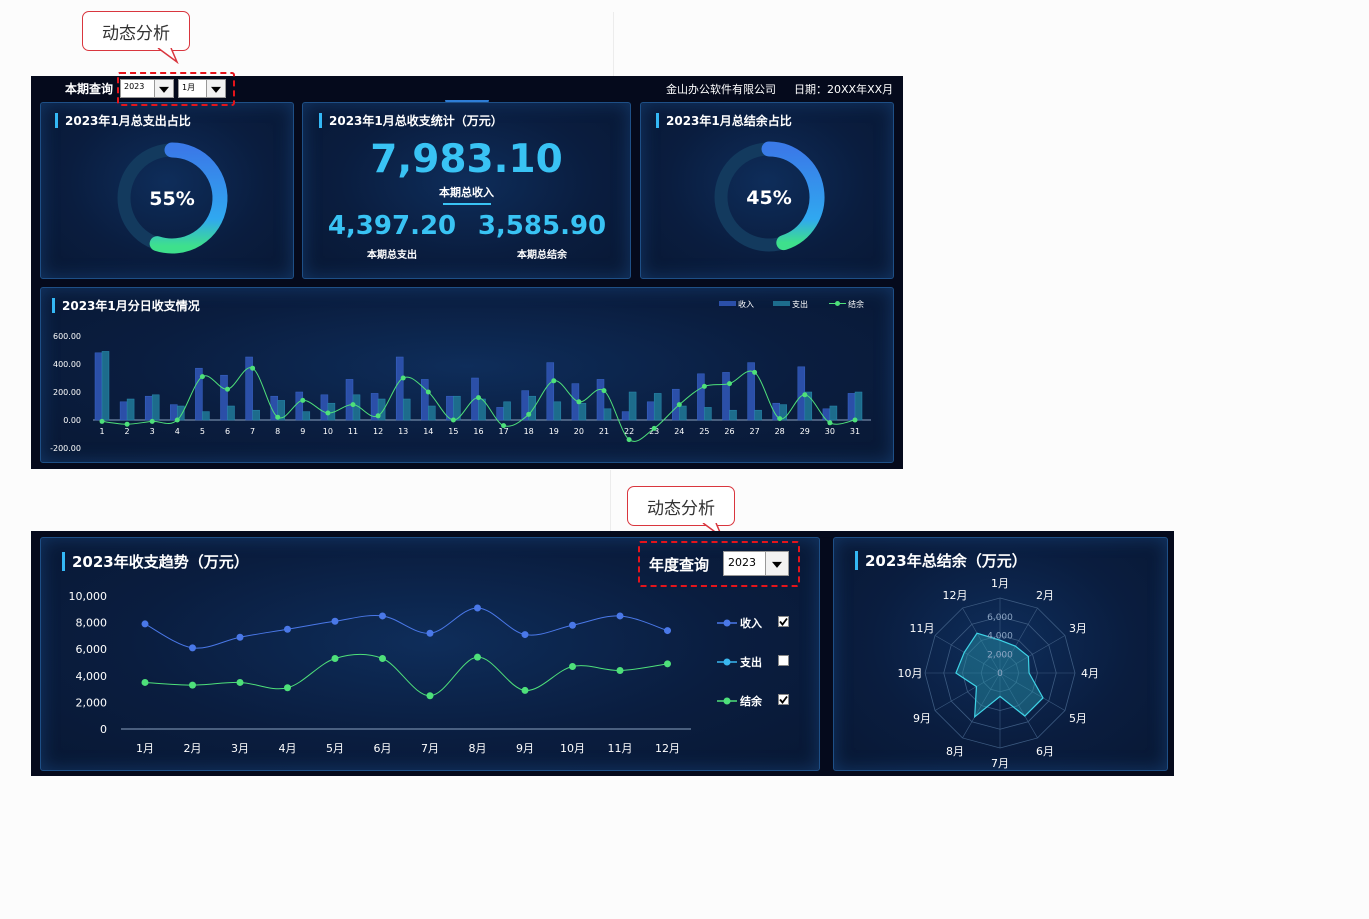  I want to click on x-tick-label: 4月, so click(288, 748).